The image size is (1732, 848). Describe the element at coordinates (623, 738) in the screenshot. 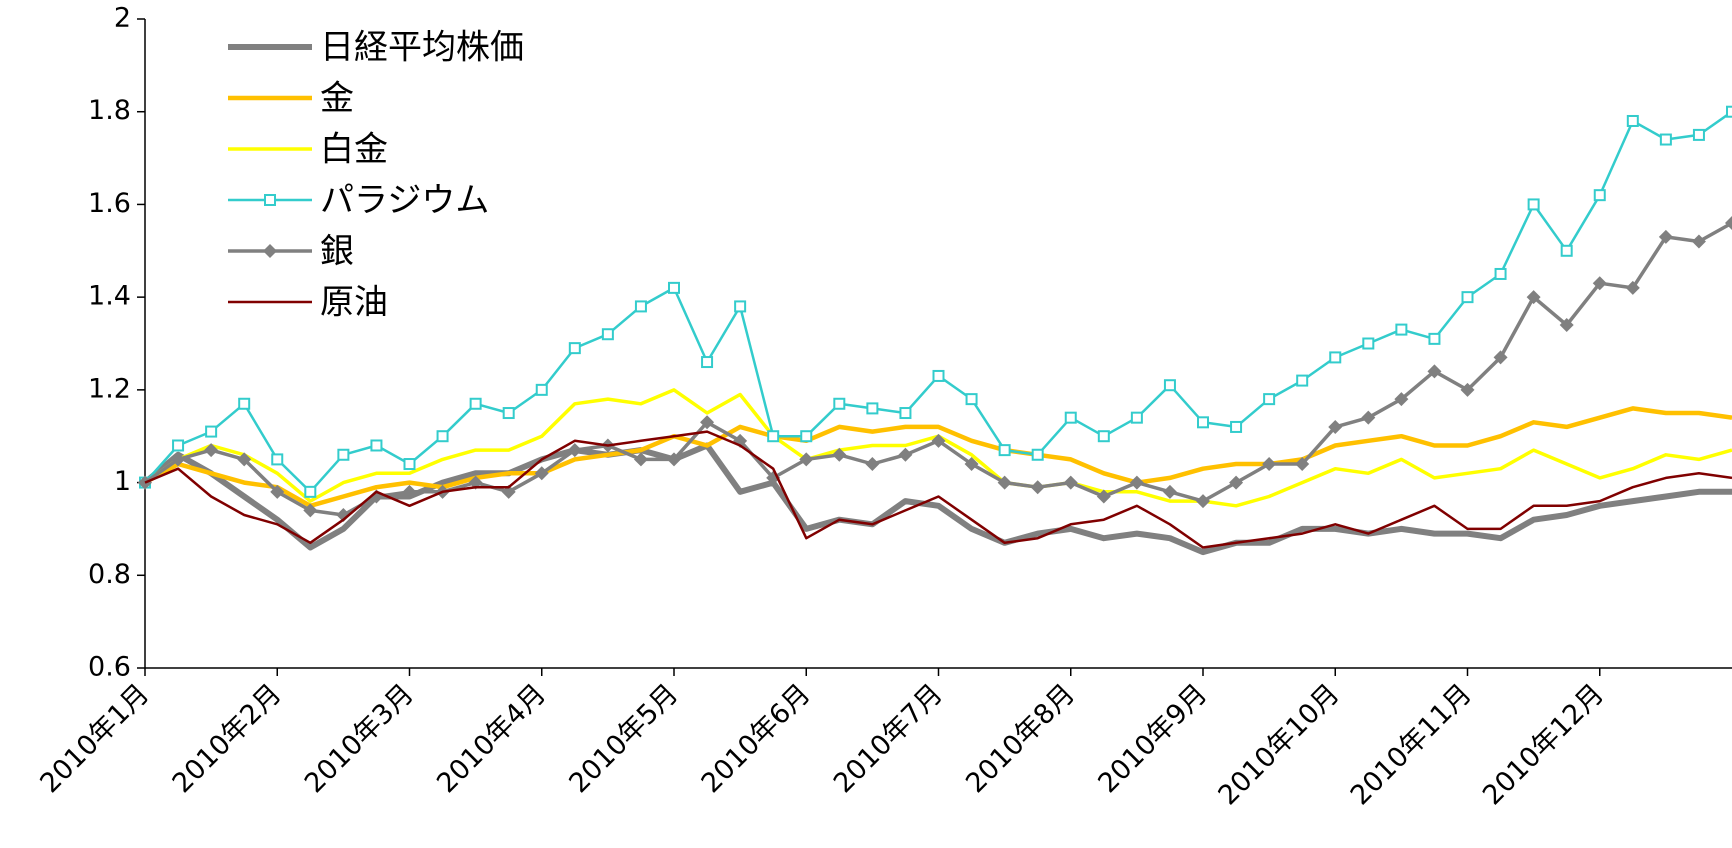

I see `x-tick-label: 2010年5月` at that location.